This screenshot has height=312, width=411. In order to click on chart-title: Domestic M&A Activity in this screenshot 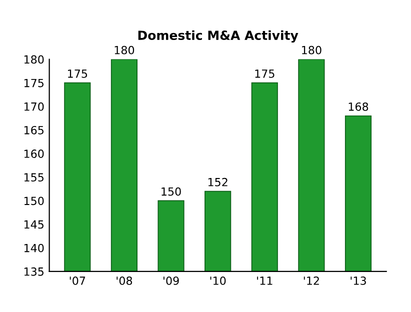, I will do `click(218, 36)`.